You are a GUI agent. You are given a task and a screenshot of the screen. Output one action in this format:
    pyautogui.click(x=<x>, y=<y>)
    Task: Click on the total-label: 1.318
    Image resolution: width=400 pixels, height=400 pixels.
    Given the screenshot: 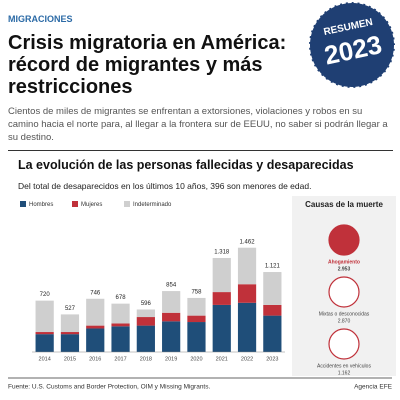 What is the action you would take?
    pyautogui.click(x=222, y=253)
    